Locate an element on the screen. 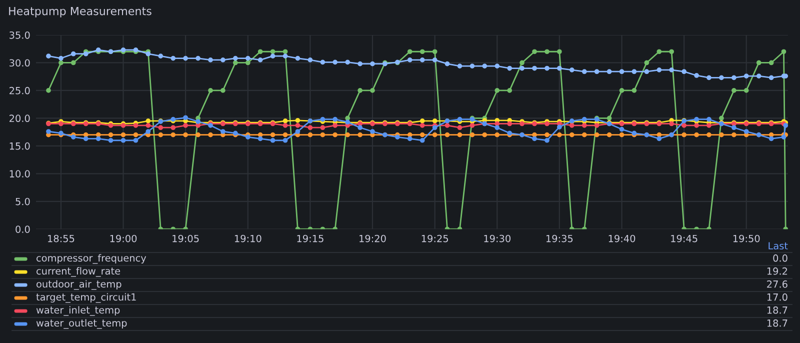 This screenshot has width=800, height=343. legend-label: target_temp_circuit1 is located at coordinates (86, 298).